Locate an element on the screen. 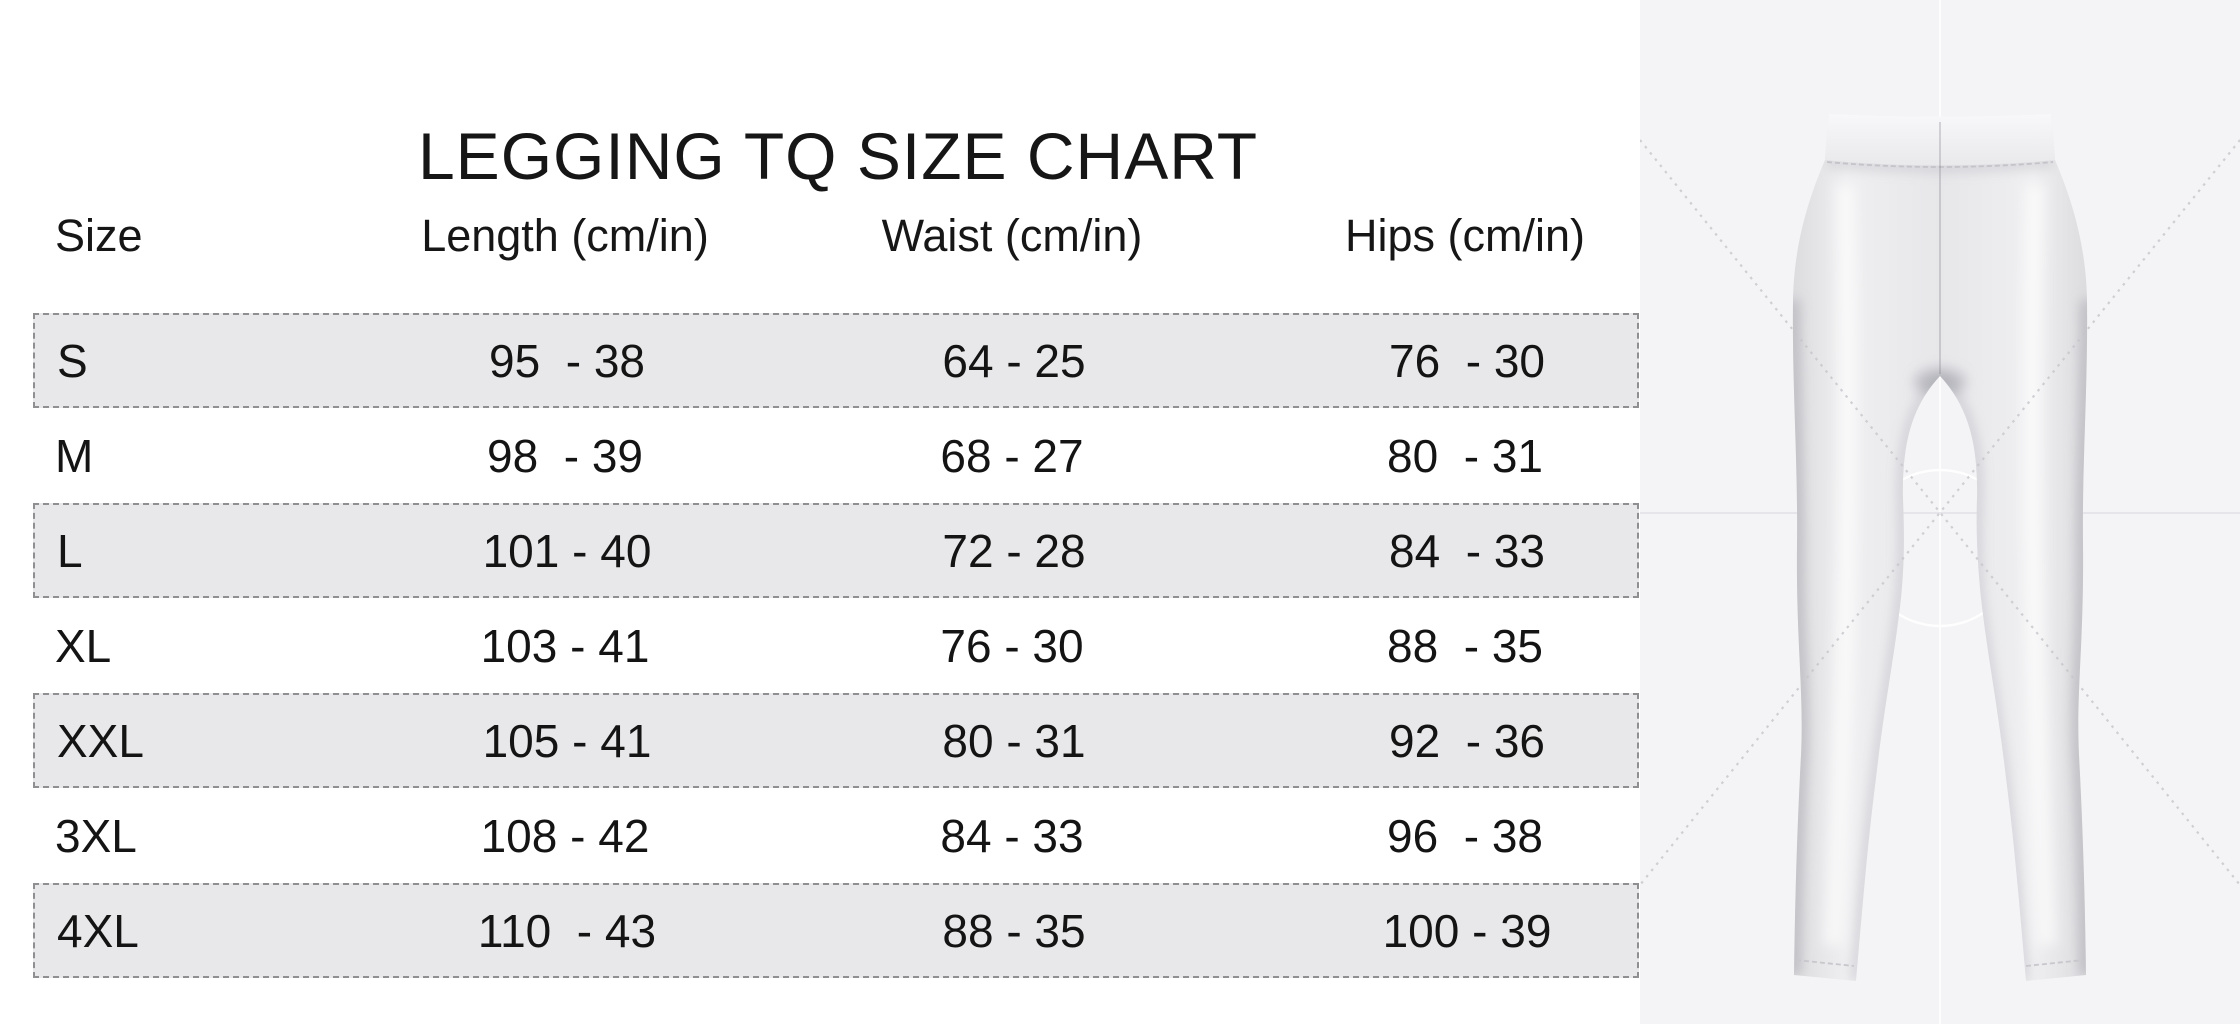 The width and height of the screenshot is (2240, 1024). size-cell: 4XL is located at coordinates (98, 930).